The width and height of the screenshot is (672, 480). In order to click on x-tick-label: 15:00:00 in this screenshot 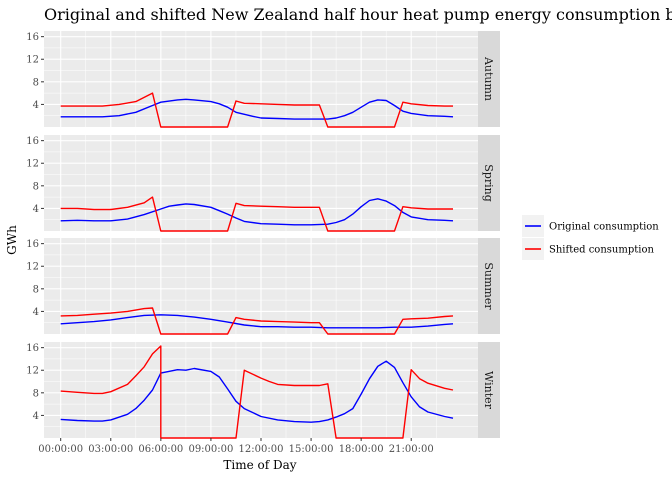, I will do `click(311, 449)`.